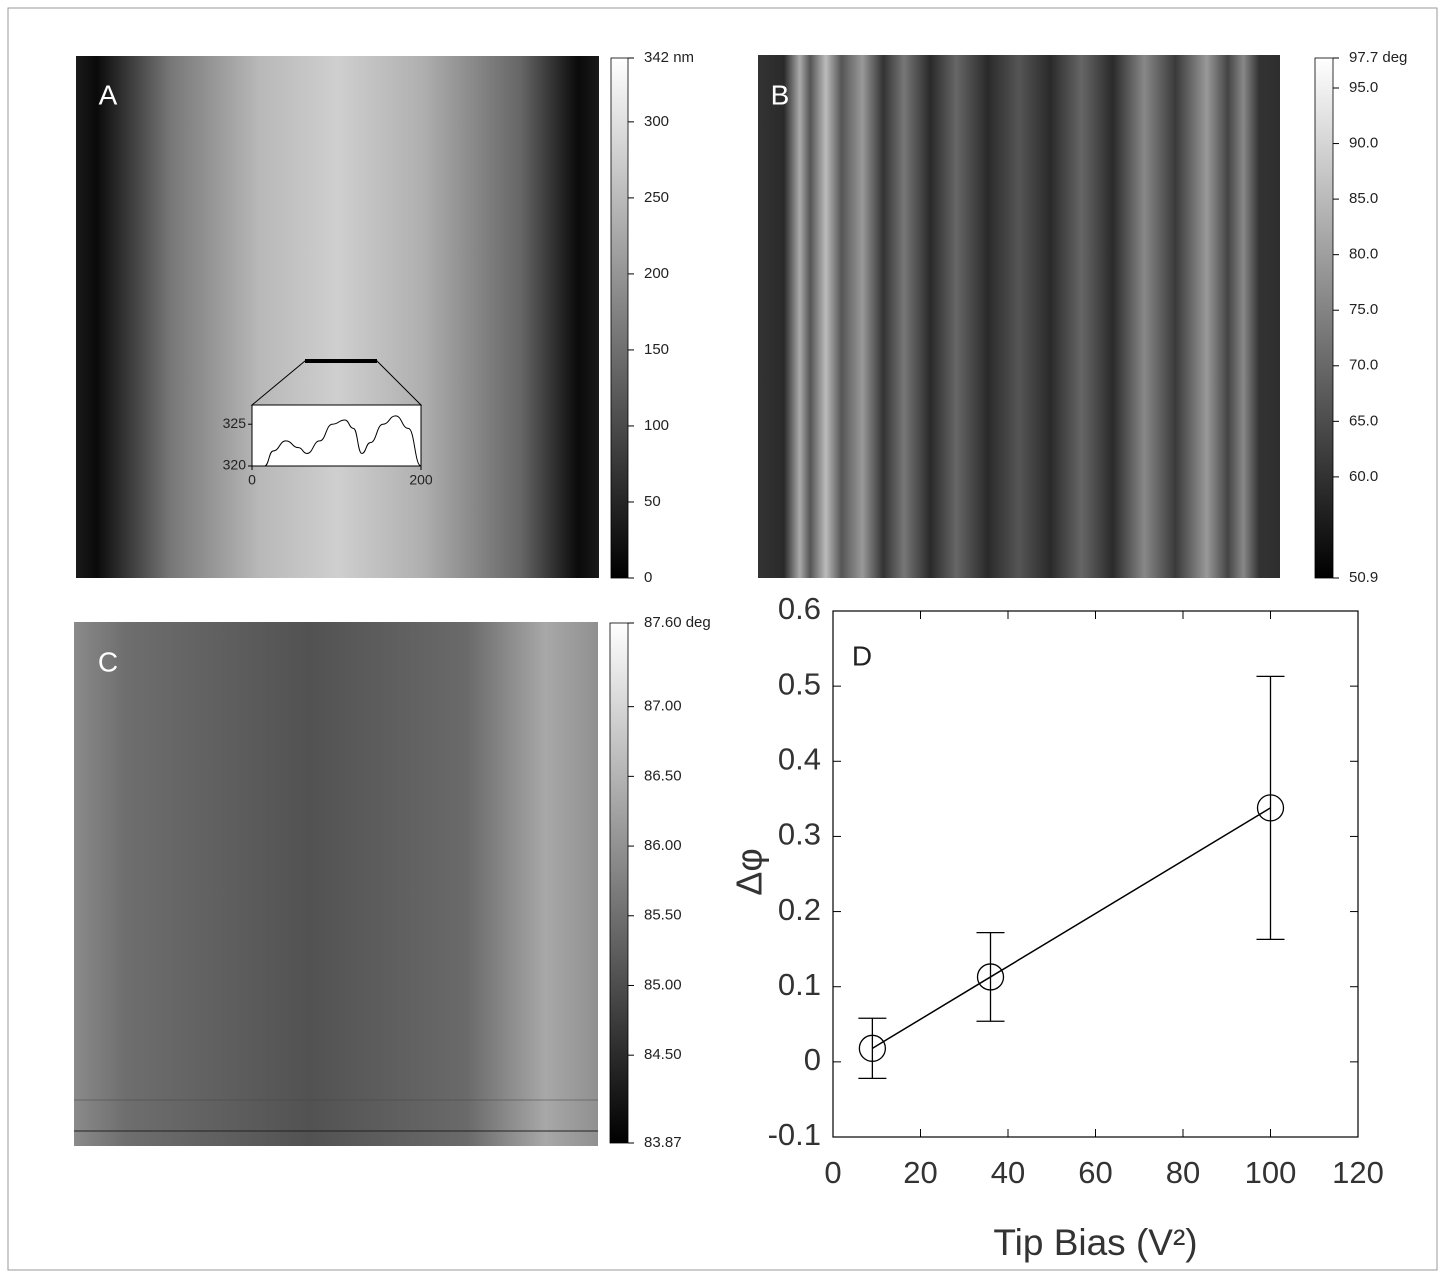  What do you see at coordinates (1008, 1172) in the screenshot?
I see `x-tick-label: 40` at bounding box center [1008, 1172].